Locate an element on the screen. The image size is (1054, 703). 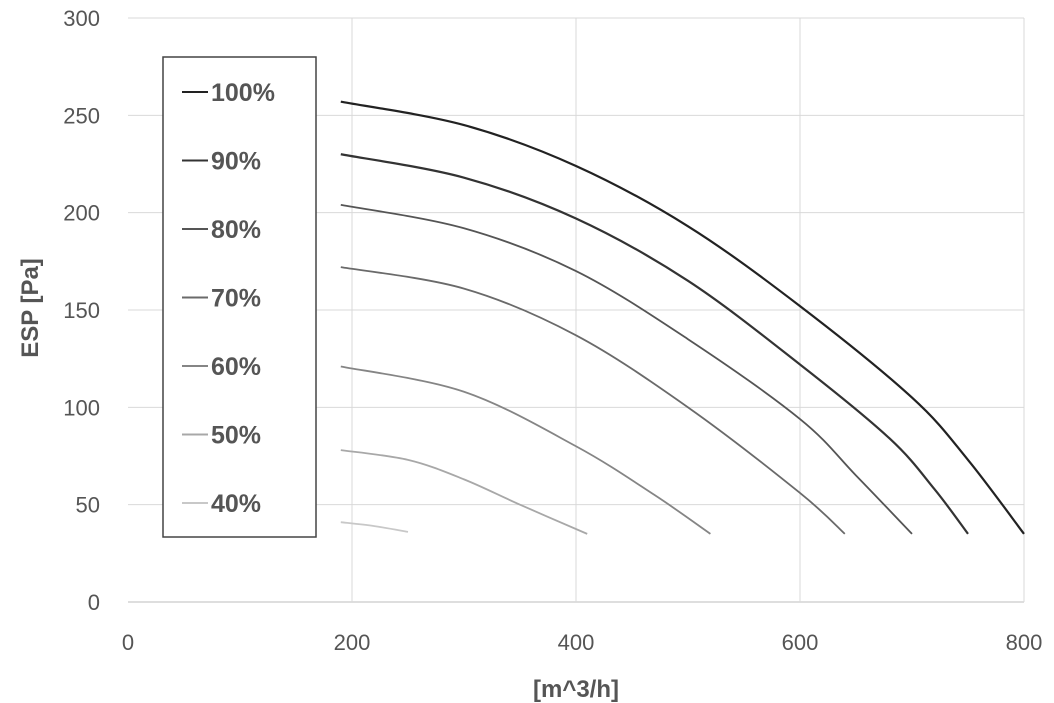
y-axis-title: ESP [Pa] is located at coordinates (30, 308).